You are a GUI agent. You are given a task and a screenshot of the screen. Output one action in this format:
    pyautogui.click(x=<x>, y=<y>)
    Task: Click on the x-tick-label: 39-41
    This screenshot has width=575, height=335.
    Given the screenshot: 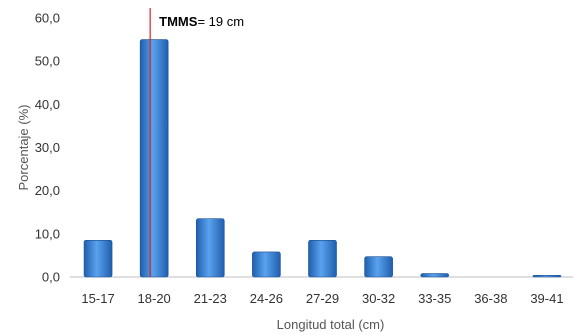 What is the action you would take?
    pyautogui.click(x=546, y=298)
    